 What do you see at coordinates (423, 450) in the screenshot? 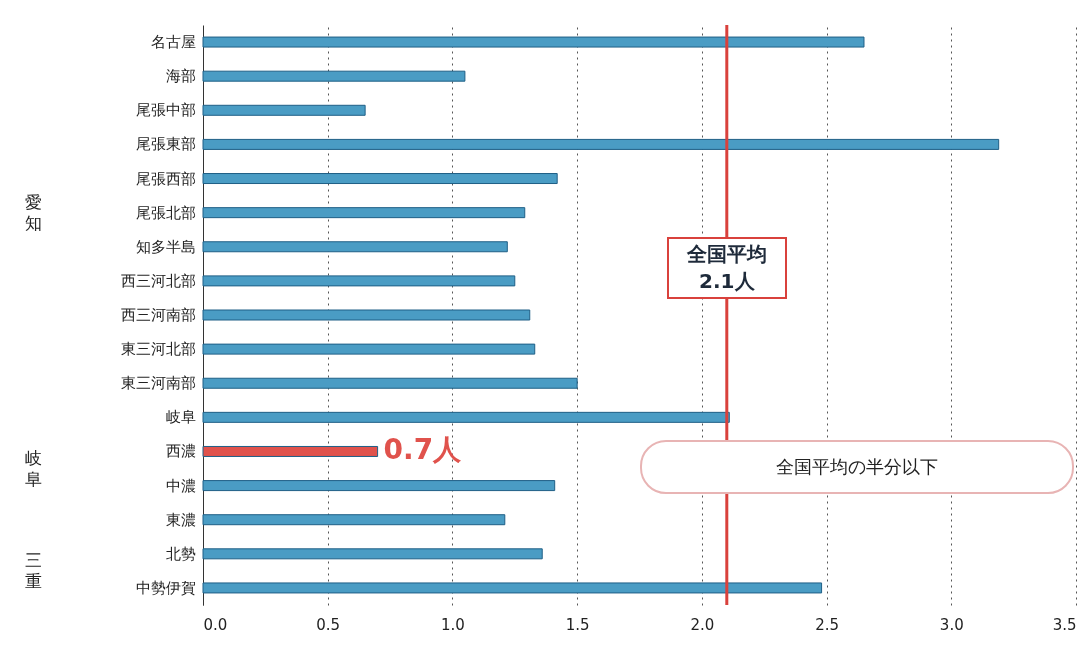
I see `annotation: 0.7人` at bounding box center [423, 450].